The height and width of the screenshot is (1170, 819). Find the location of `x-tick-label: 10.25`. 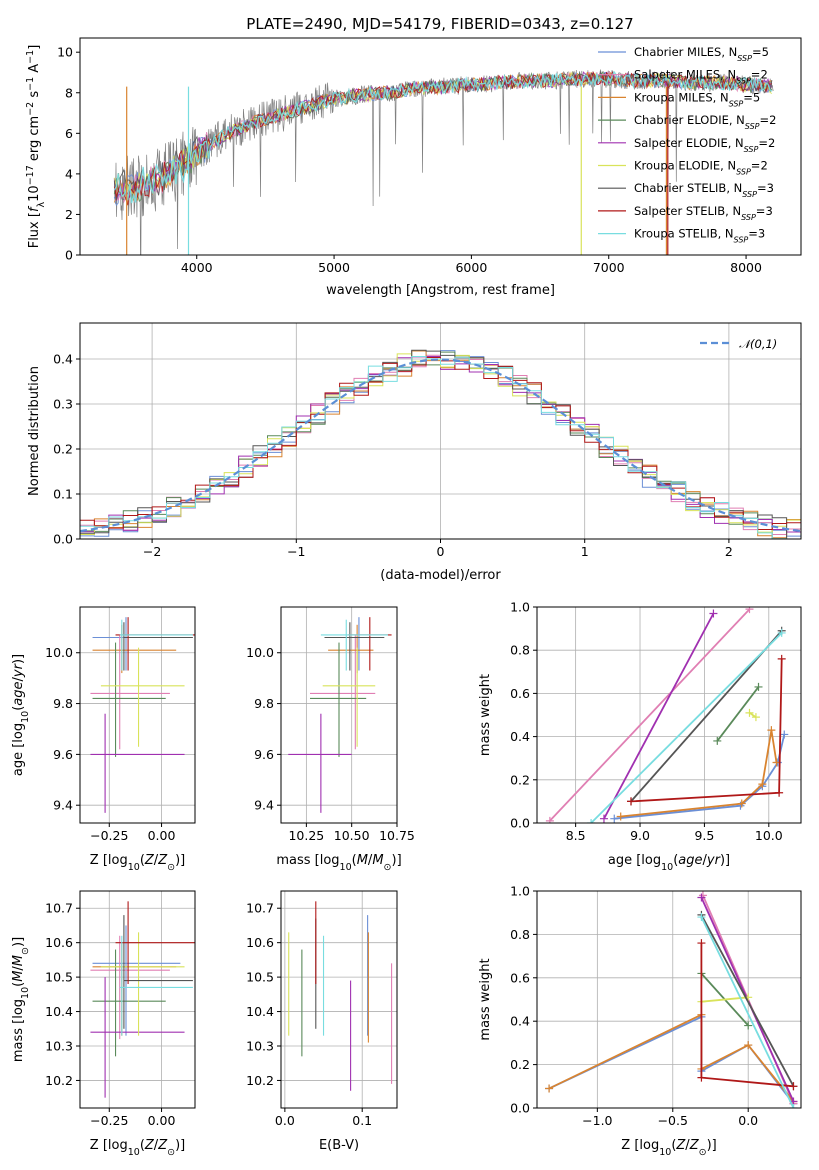

x-tick-label: 10.25 is located at coordinates (306, 835).